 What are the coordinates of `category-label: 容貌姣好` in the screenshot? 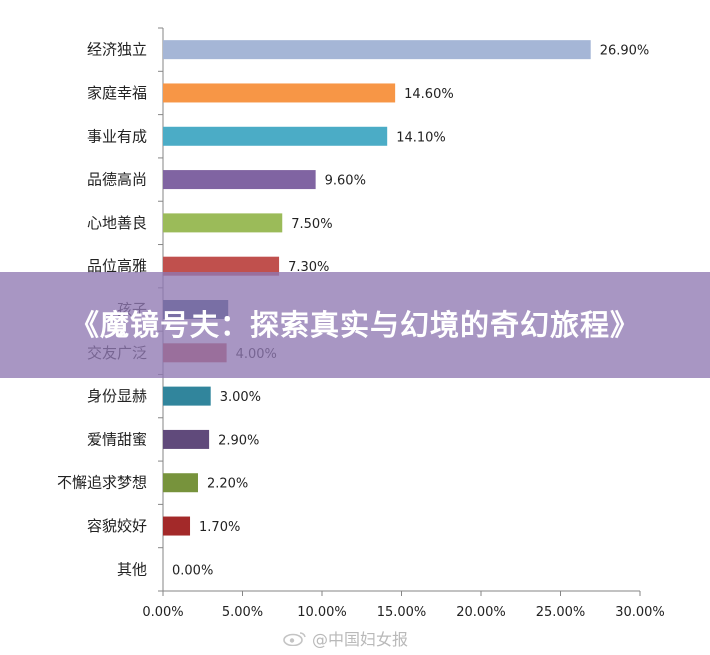 It's located at (117, 526).